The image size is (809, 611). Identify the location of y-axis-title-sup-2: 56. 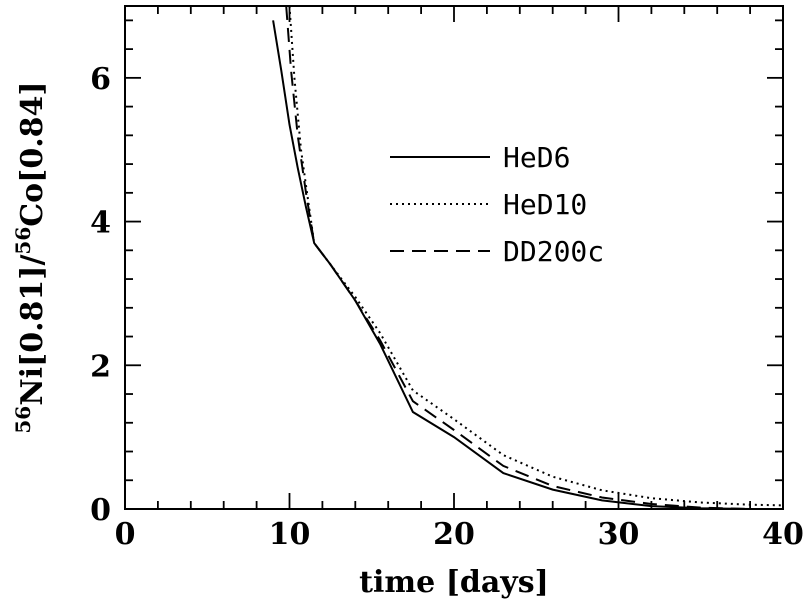
(23, 241).